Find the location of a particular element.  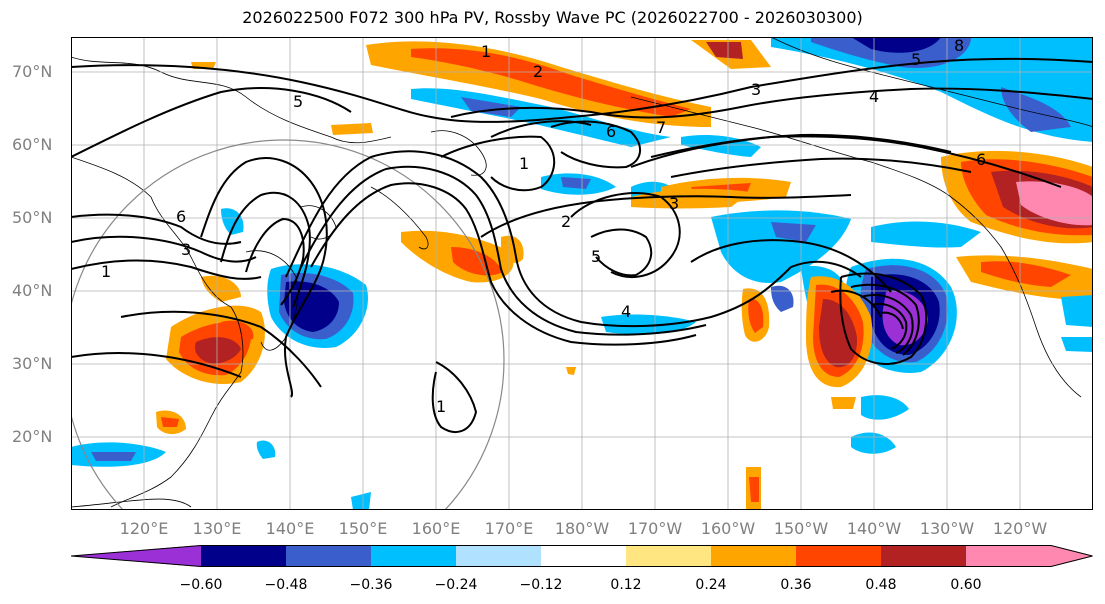

lon-label: 170°E is located at coordinates (509, 528).